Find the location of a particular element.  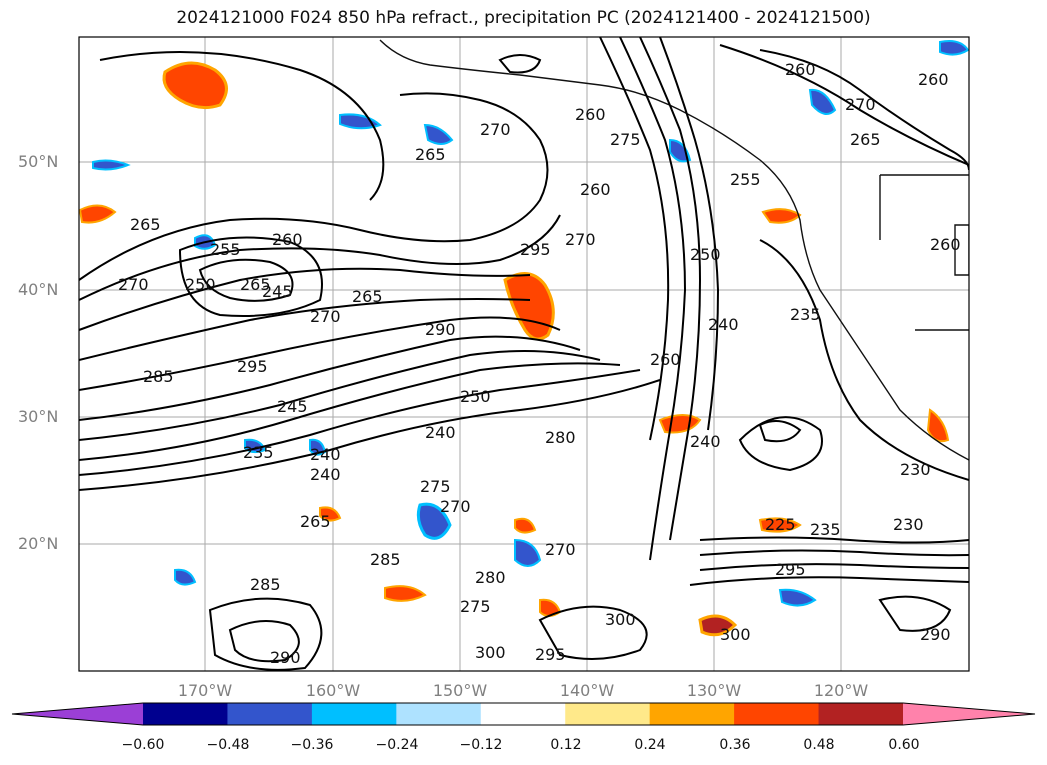

lat-label: 30°N is located at coordinates (38, 416).